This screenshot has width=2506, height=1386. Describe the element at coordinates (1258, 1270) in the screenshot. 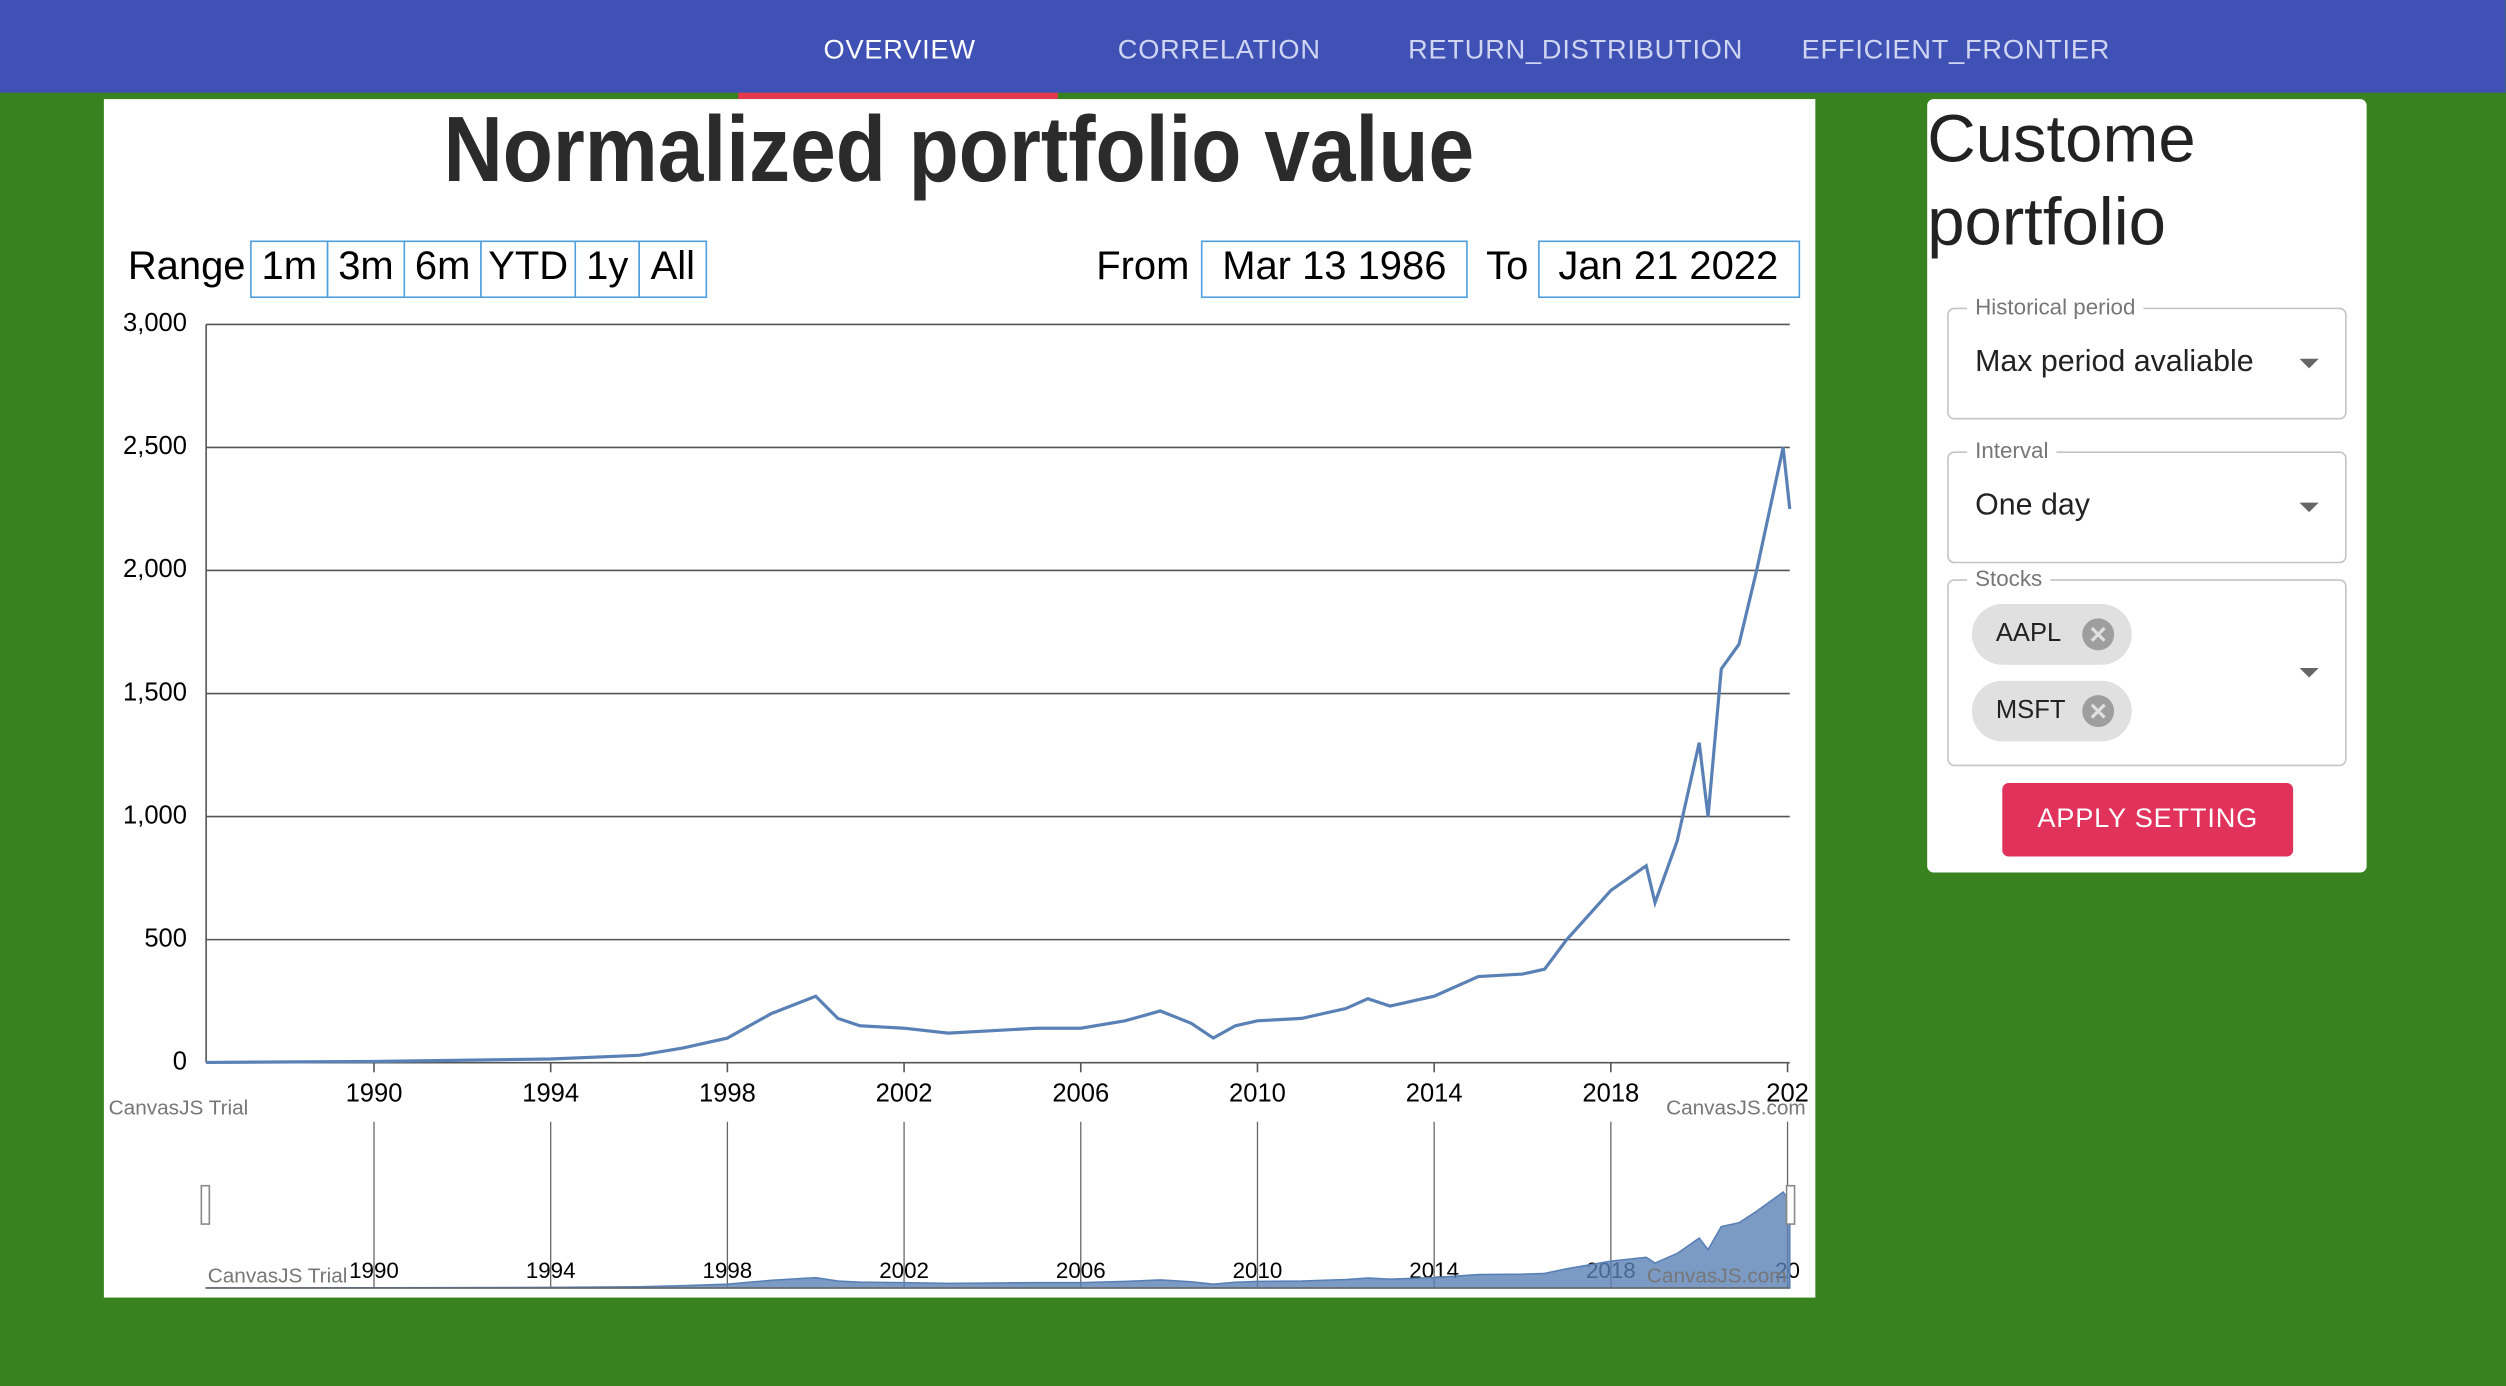

I see `navigator-tick-label: 2010` at that location.